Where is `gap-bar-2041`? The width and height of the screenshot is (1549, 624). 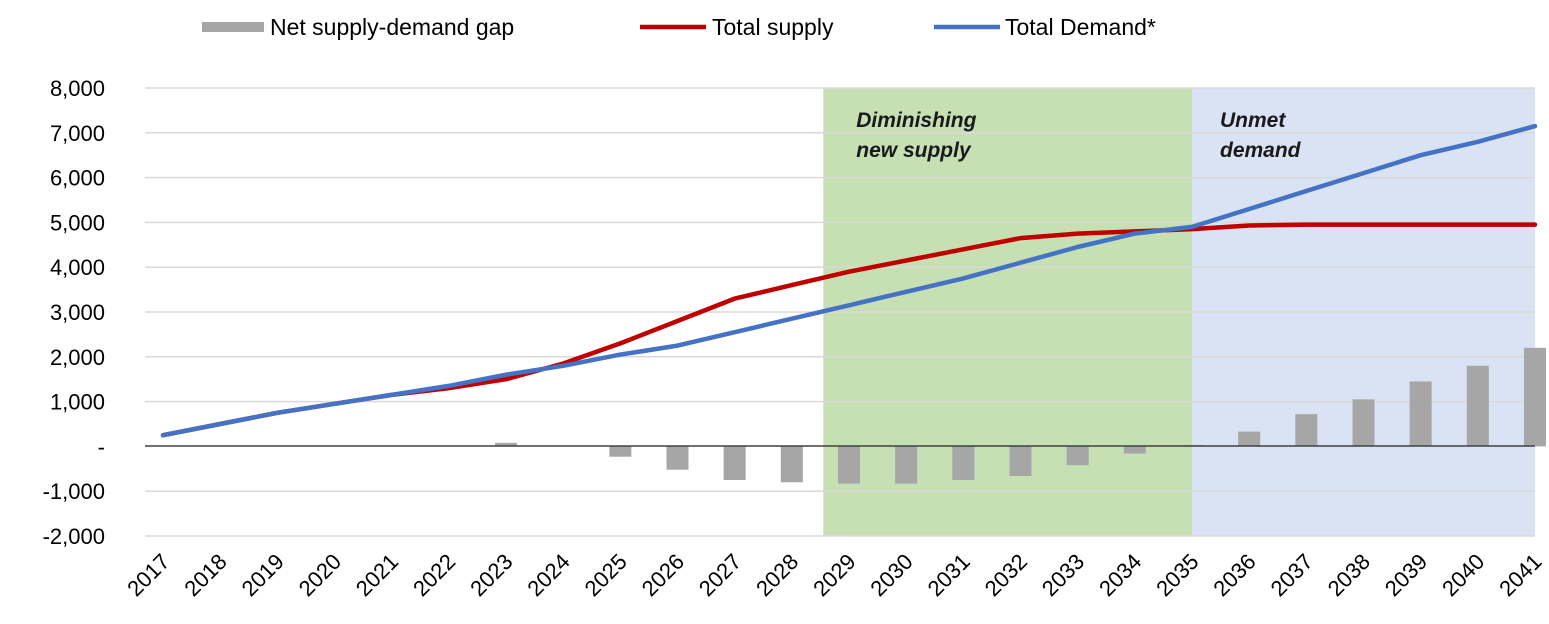 gap-bar-2041 is located at coordinates (1535, 397).